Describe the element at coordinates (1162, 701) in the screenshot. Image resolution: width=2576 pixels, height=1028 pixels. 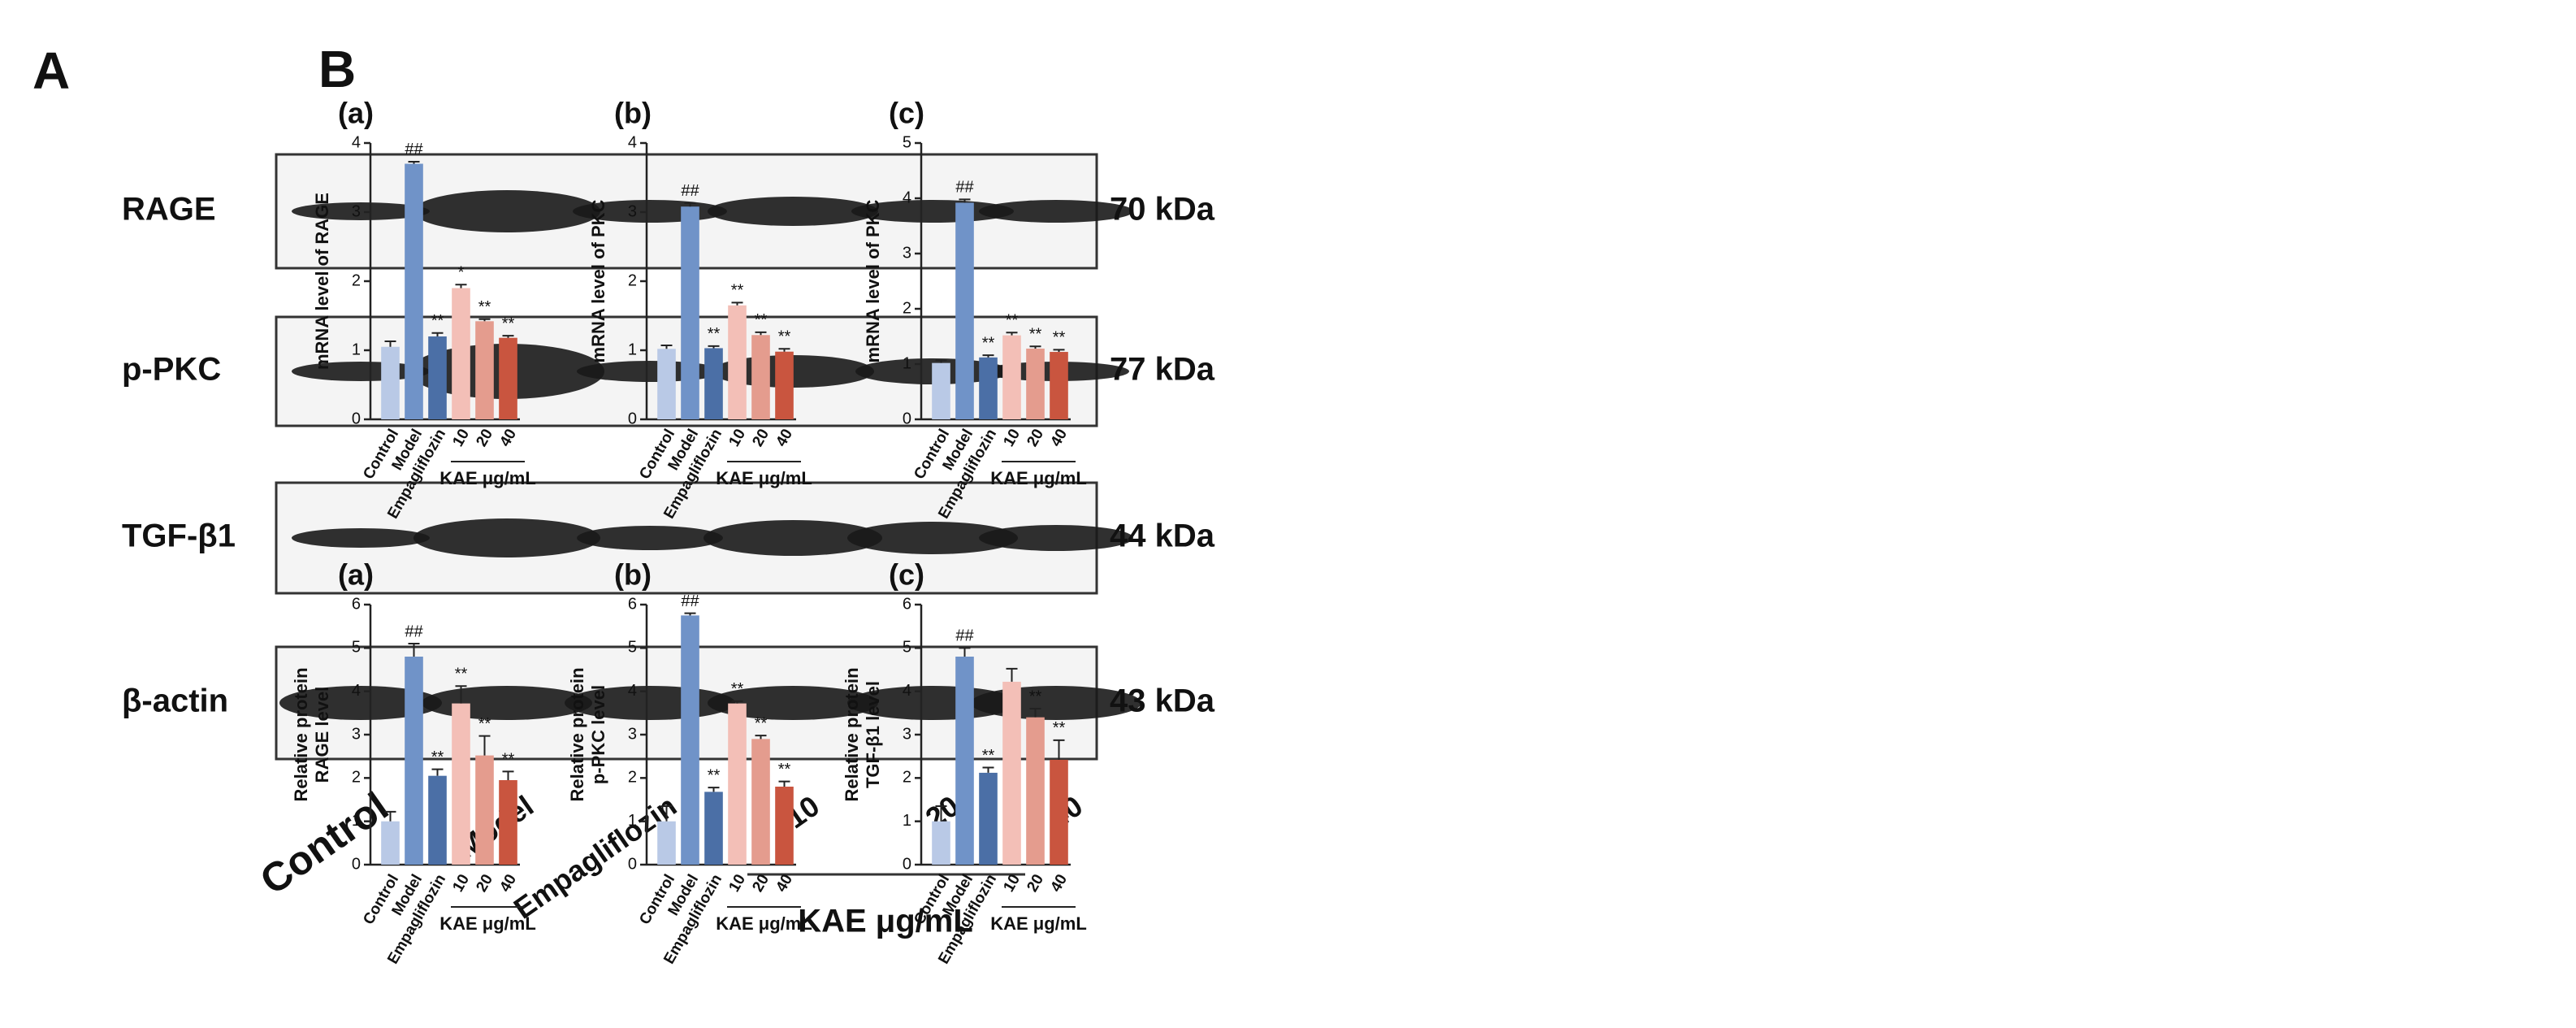
I see `blot-size-label: 43 kDa` at that location.